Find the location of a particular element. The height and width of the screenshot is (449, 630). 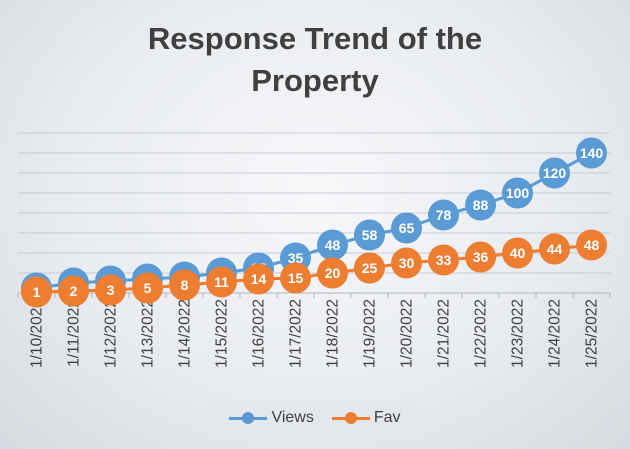

data-label-views: 78 is located at coordinates (444, 215).